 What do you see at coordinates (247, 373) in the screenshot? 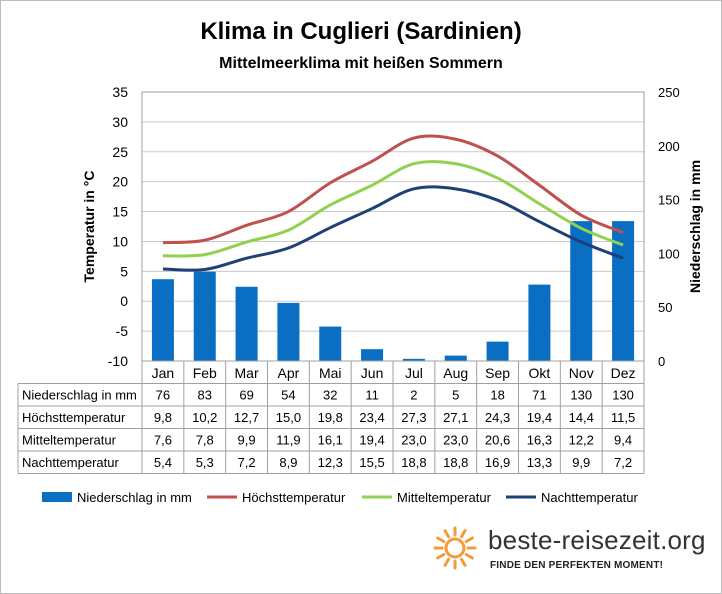
I see `month-label: Mar` at bounding box center [247, 373].